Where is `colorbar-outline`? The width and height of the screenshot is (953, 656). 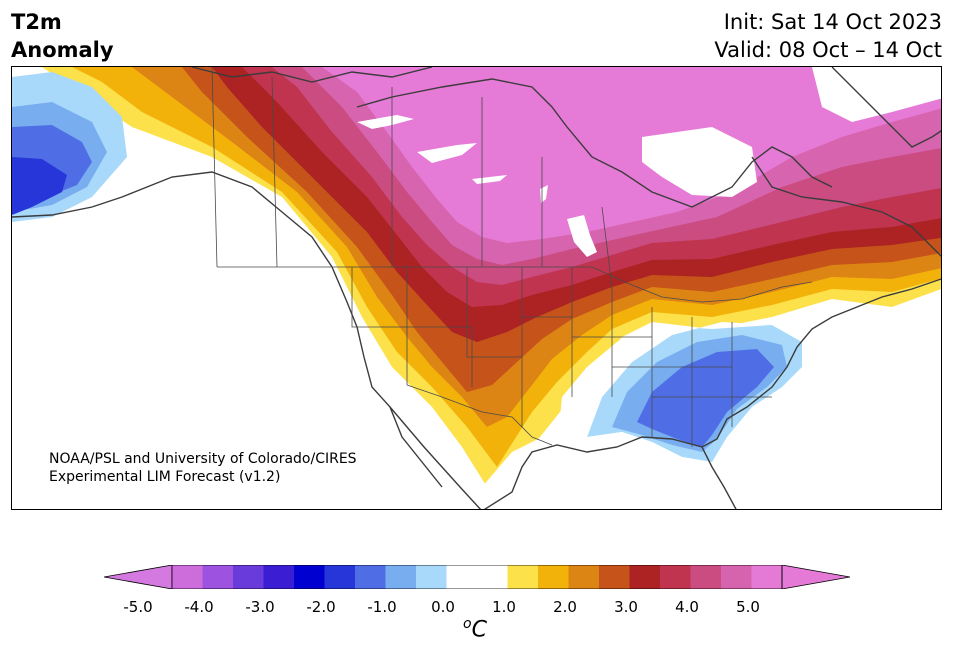
colorbar-outline is located at coordinates (477, 577).